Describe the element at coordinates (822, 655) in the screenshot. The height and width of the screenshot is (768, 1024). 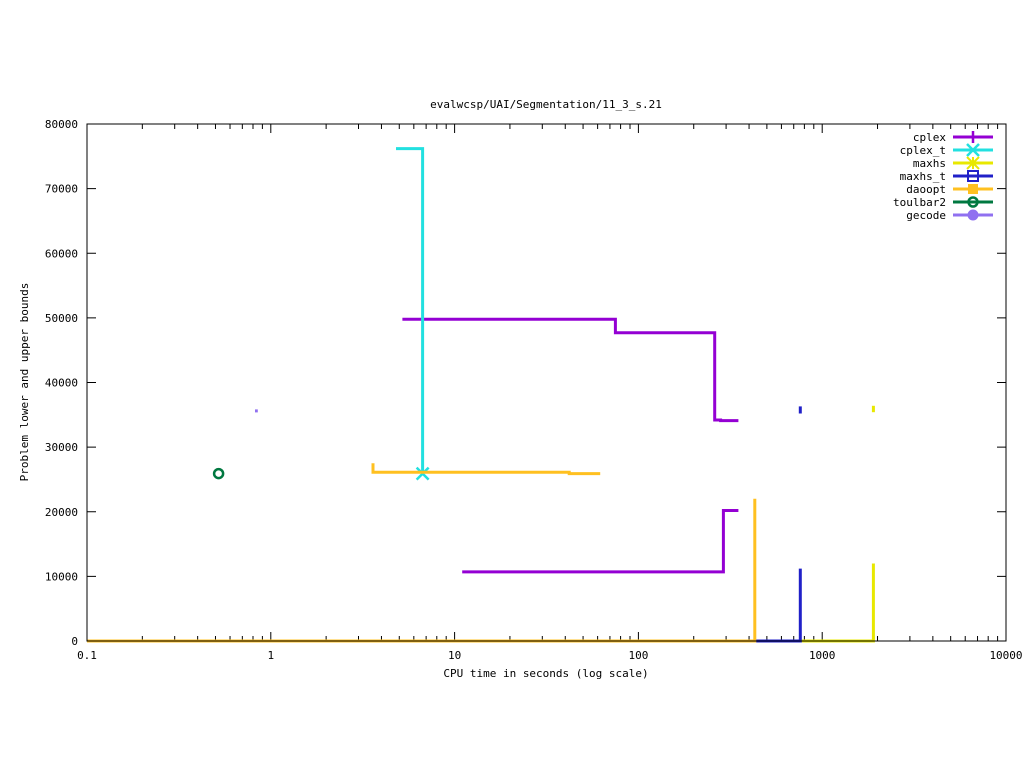
I see `x-tick-label: 1000` at that location.